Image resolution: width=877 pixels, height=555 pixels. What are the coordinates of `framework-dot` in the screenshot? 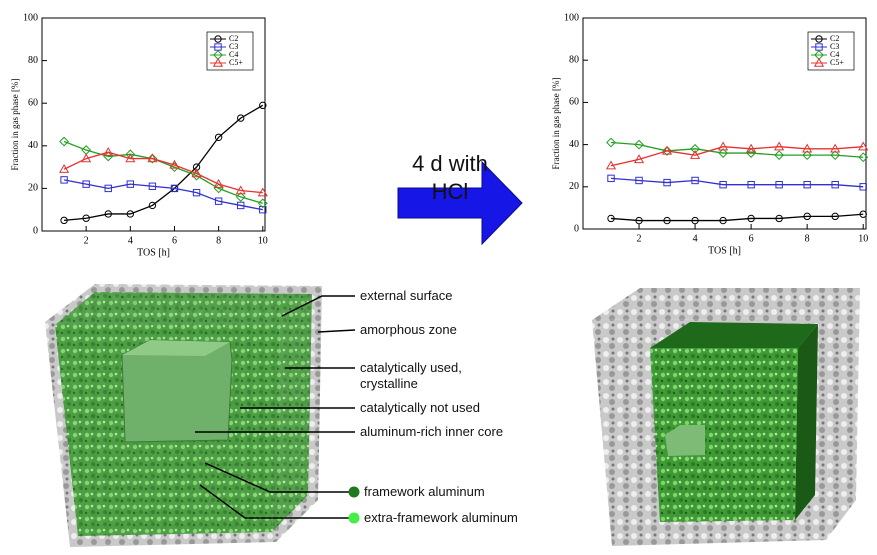 It's located at (354, 492).